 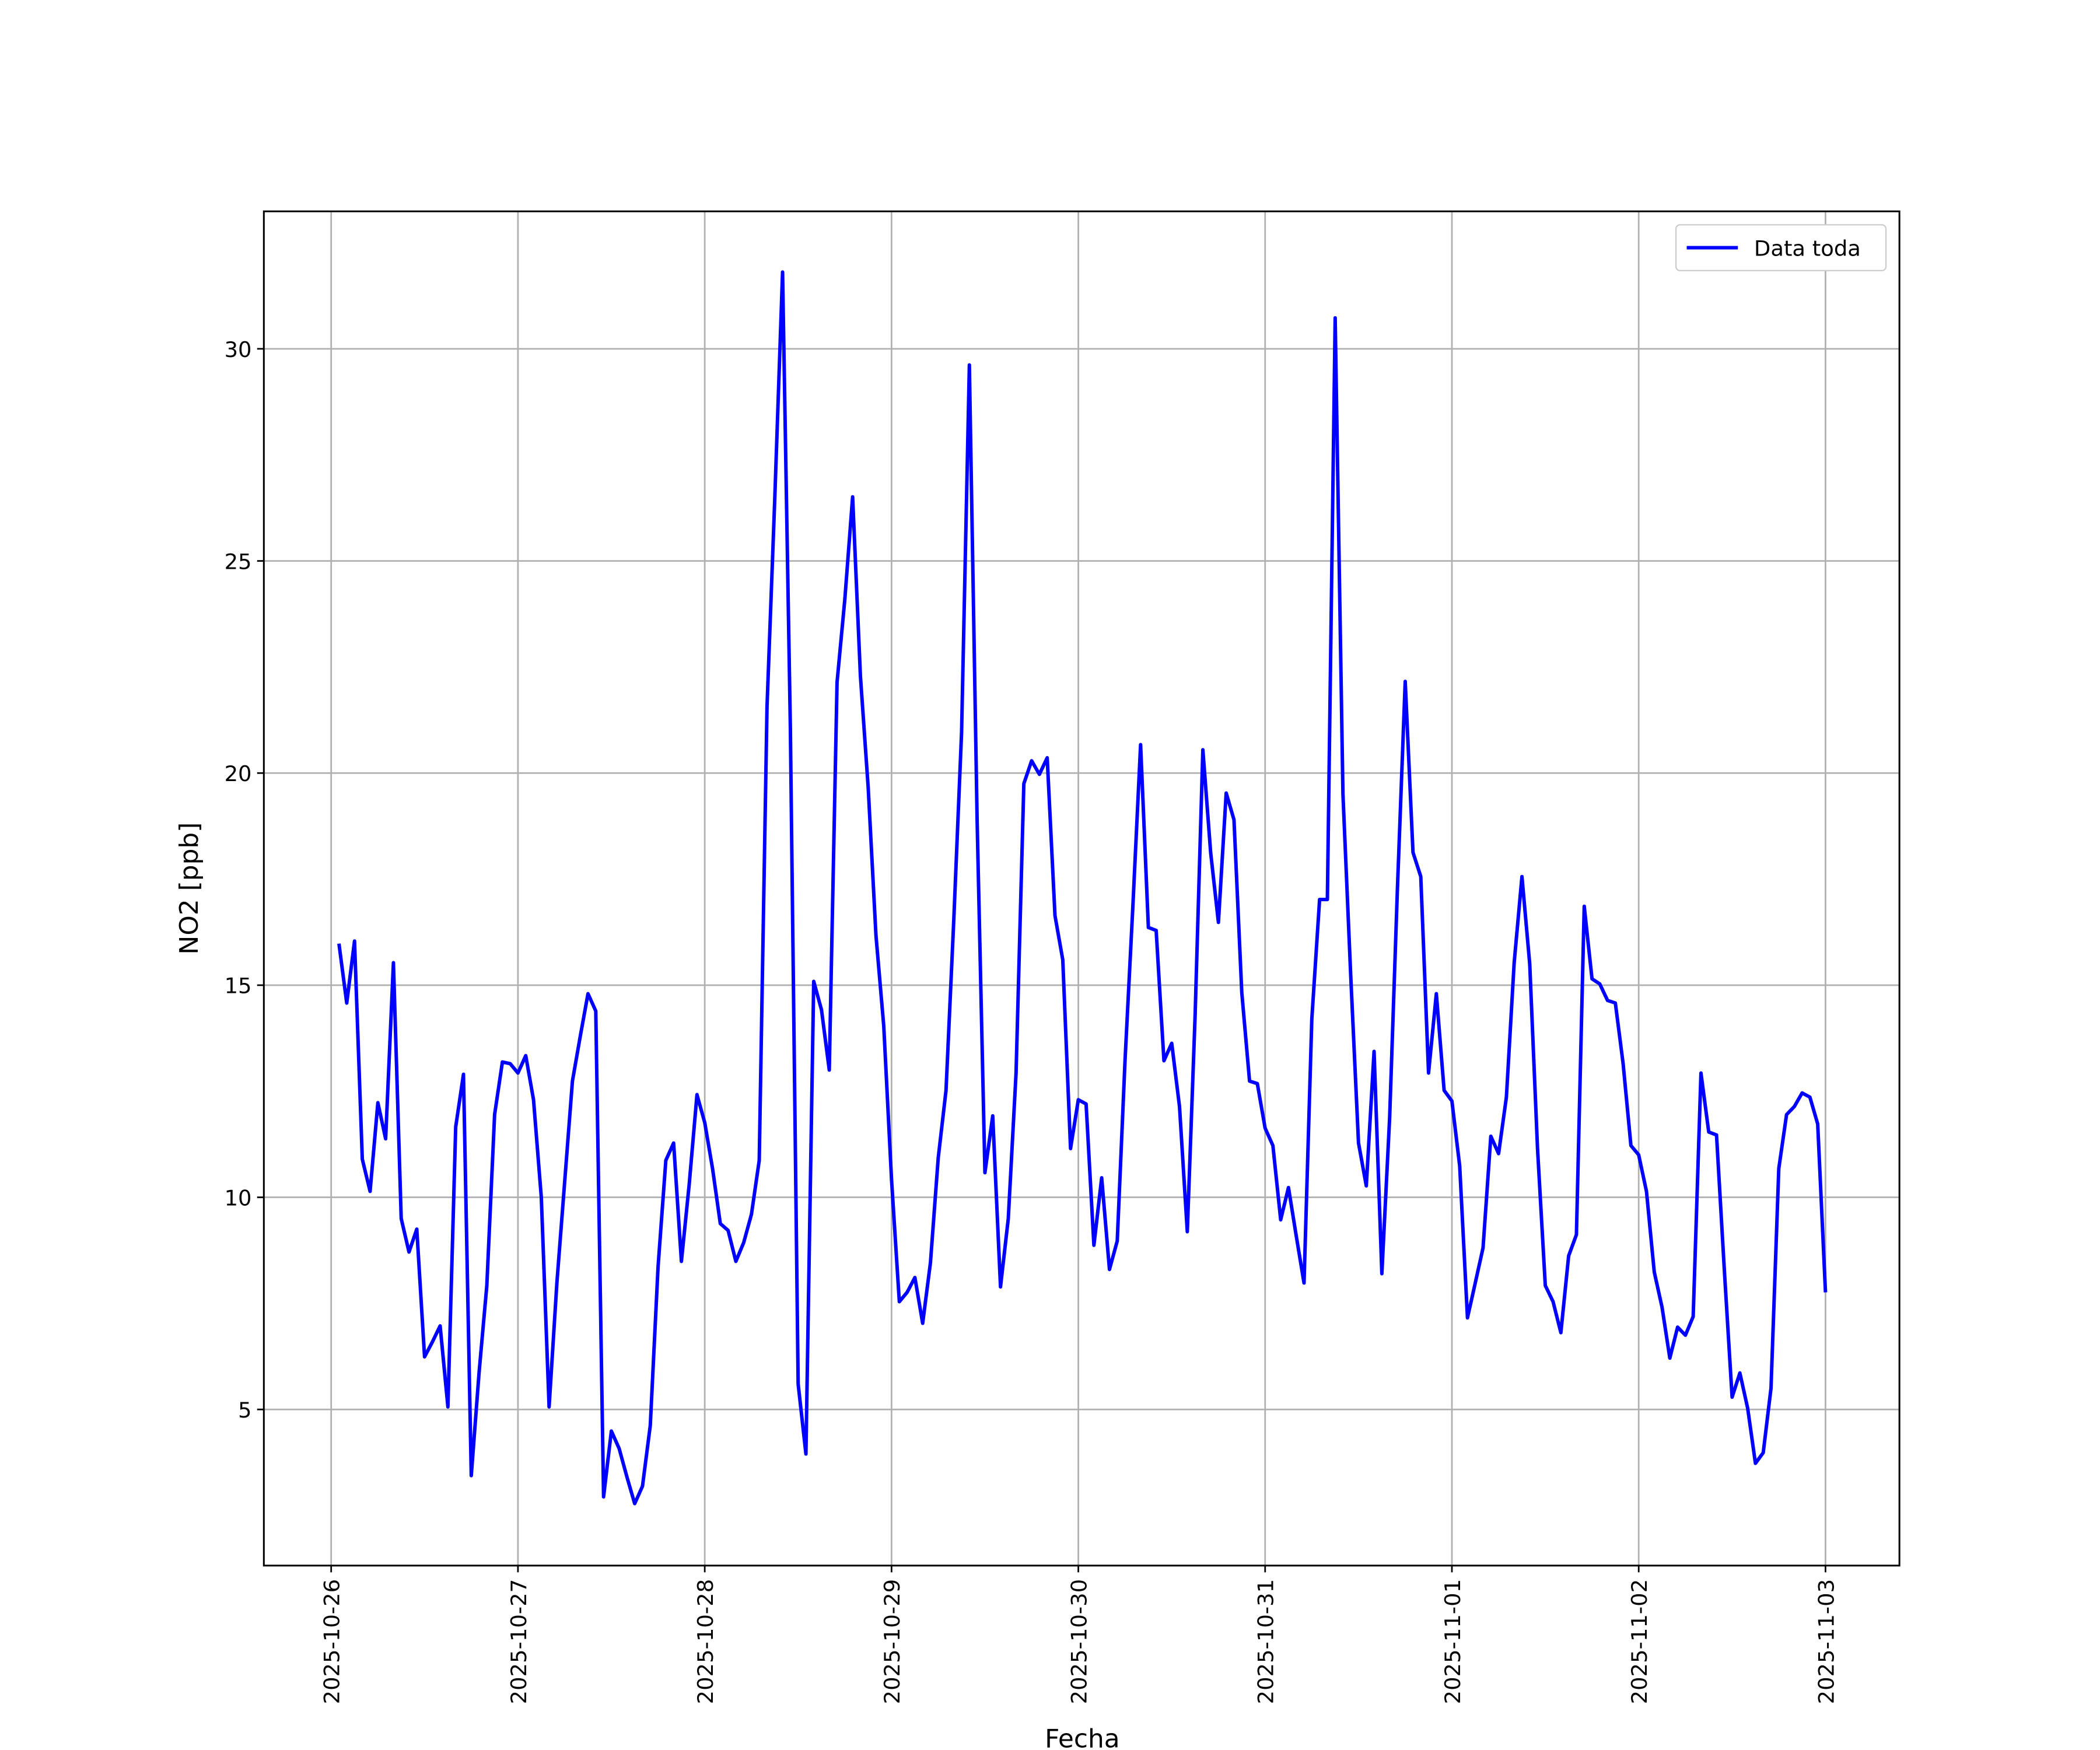 I want to click on x-axis-label: Fecha, so click(x=1082, y=1737).